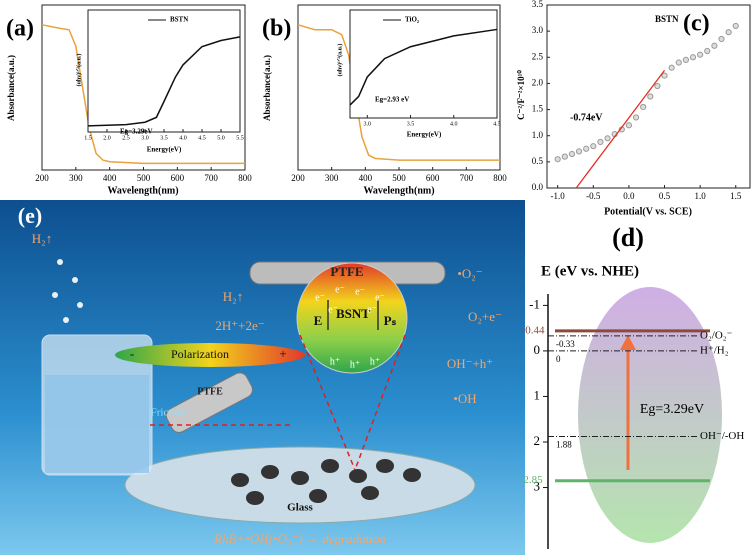 The width and height of the screenshot is (756, 555). What do you see at coordinates (179, 20) in the screenshot?
I see `legend-label: BSTN` at bounding box center [179, 20].